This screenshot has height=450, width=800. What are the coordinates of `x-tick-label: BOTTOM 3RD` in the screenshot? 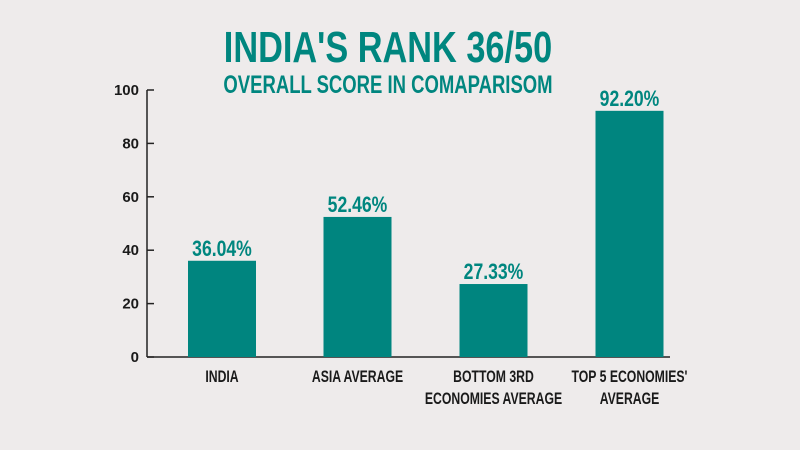 It's located at (493, 377).